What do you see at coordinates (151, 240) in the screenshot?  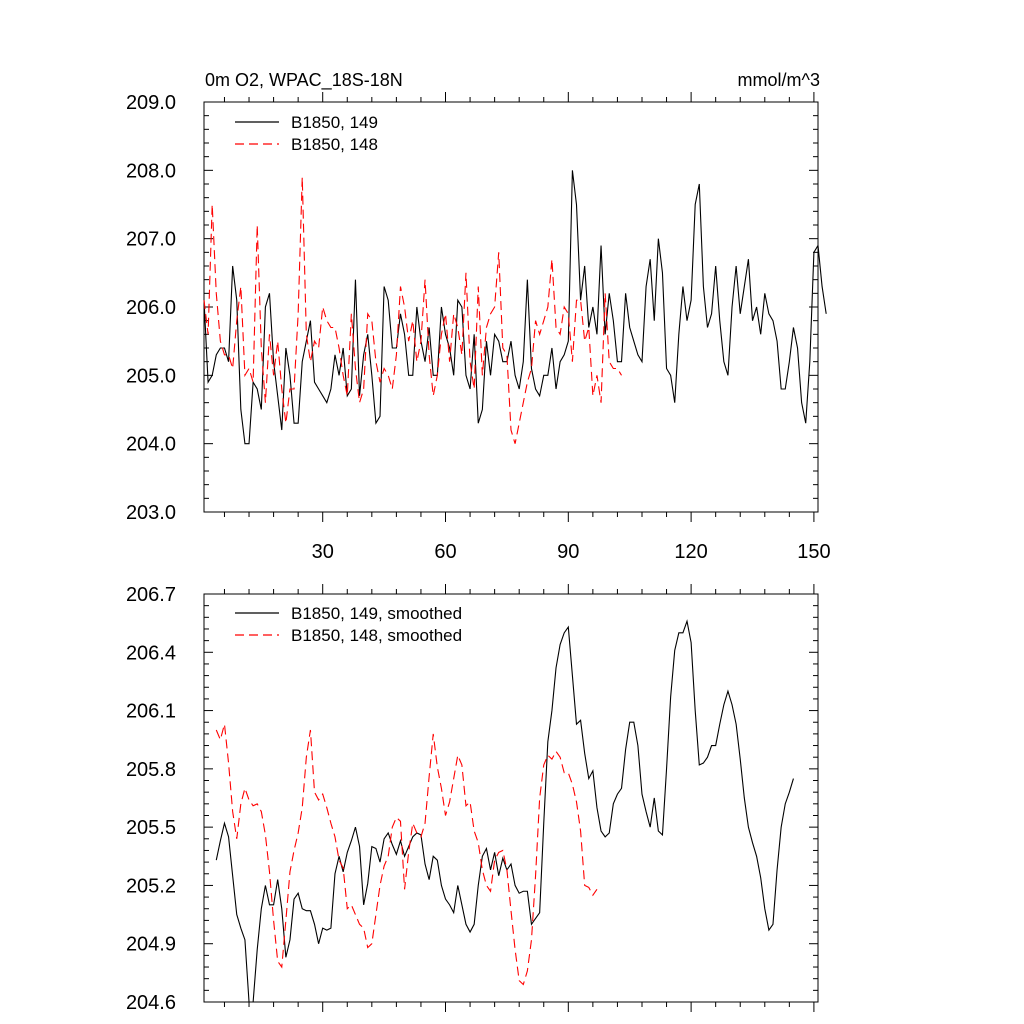 I see `y-tick-label: 207.0` at bounding box center [151, 240].